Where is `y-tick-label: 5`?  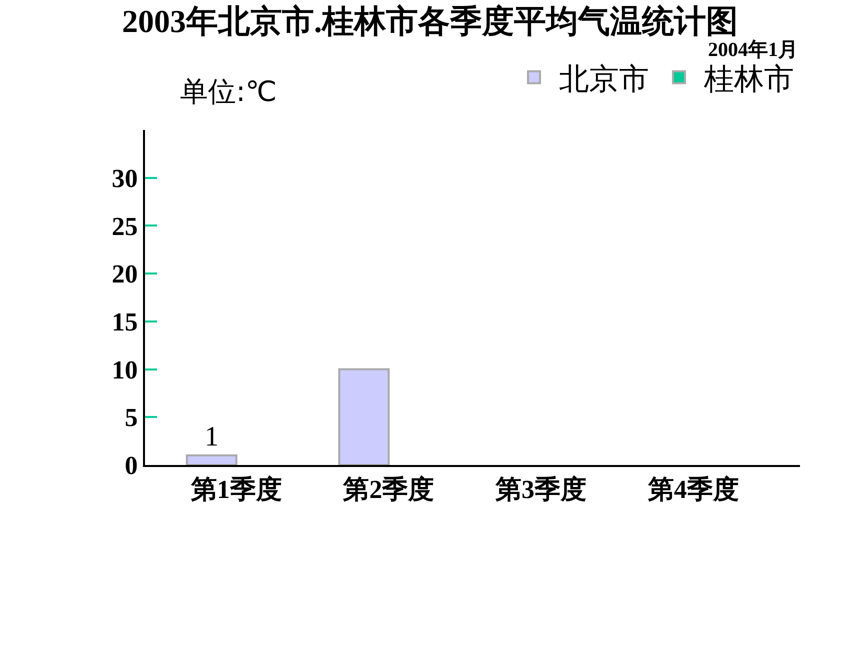 y-tick-label: 5 is located at coordinates (131, 417).